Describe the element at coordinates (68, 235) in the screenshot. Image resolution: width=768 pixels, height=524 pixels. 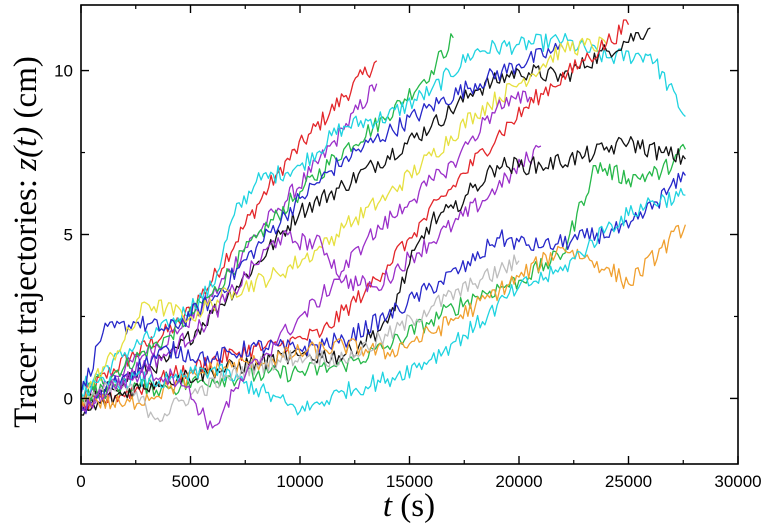
I see `y-tick-label: 5` at that location.